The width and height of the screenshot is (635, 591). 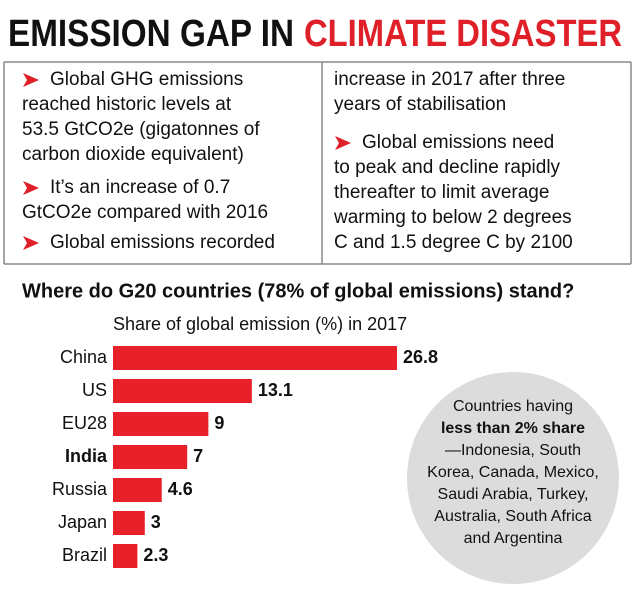 I want to click on value-label: 3, so click(x=156, y=522).